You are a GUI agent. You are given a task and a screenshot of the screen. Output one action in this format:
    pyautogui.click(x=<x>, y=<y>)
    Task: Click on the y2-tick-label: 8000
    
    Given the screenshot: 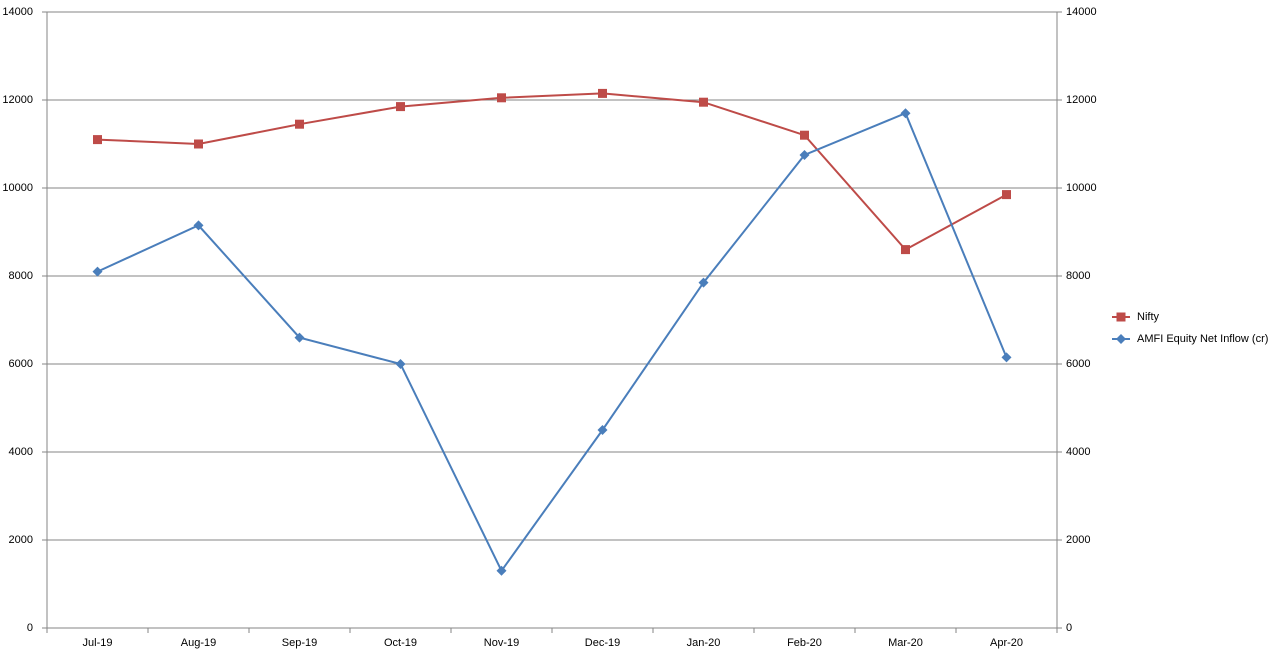 What is the action you would take?
    pyautogui.click(x=1078, y=276)
    